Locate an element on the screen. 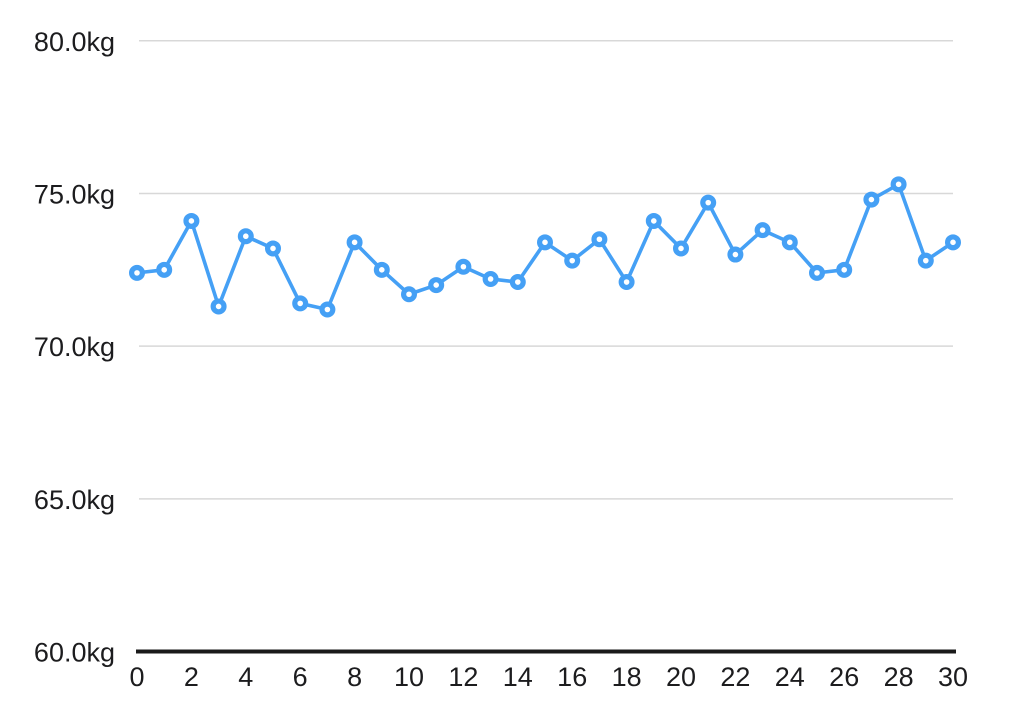 Image resolution: width=1024 pixels, height=726 pixels. y-tick-label: 75.0kg is located at coordinates (74, 194).